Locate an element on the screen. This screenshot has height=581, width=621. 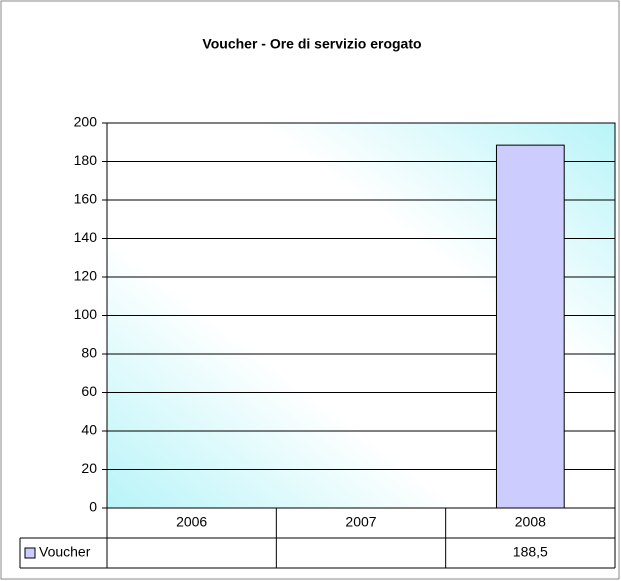
y-tick-label: 0 is located at coordinates (93, 507).